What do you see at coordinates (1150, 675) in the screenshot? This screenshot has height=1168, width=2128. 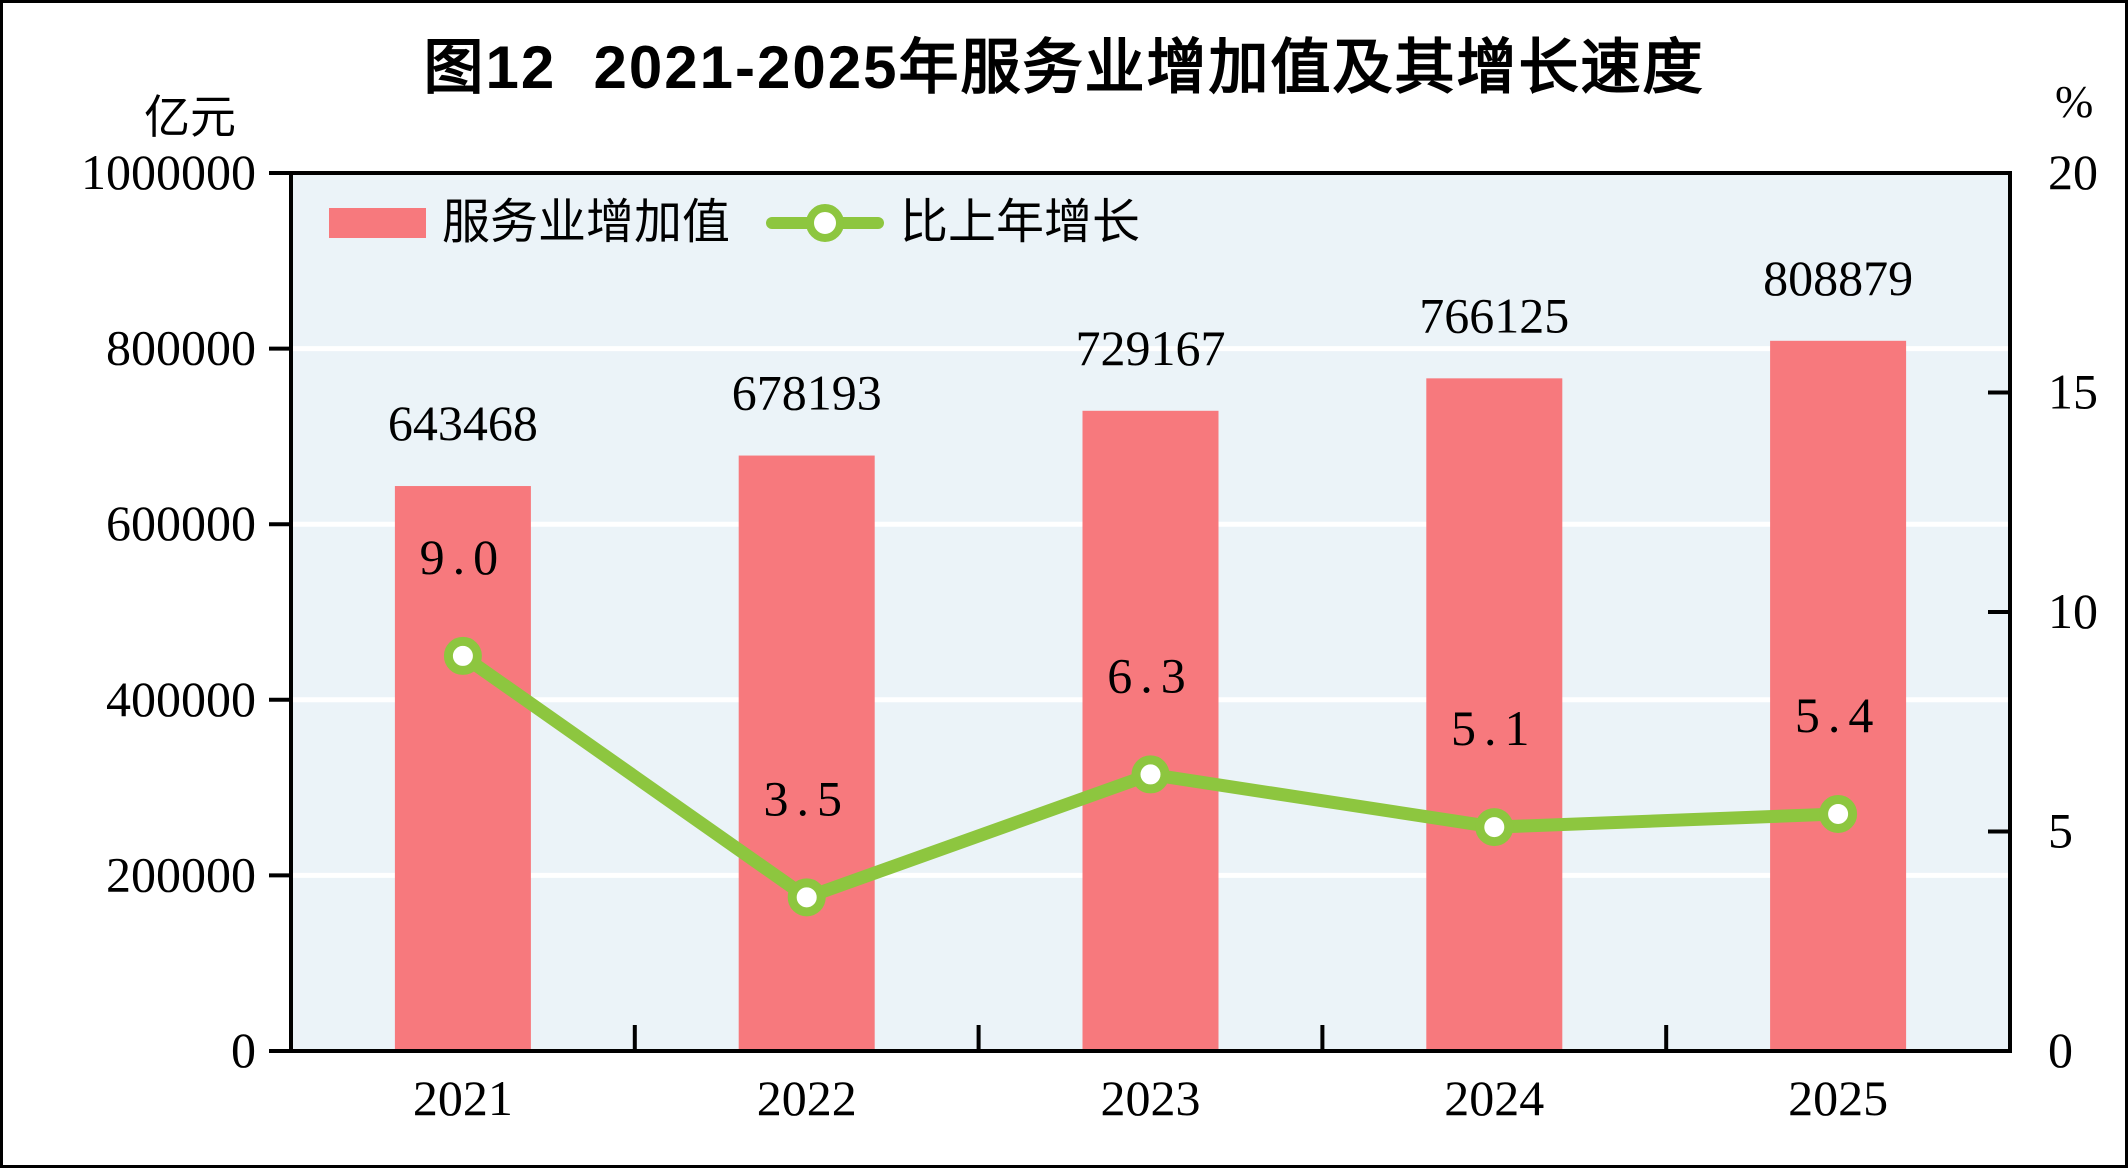 I see `growth-value-label-2023: 6.3` at bounding box center [1150, 675].